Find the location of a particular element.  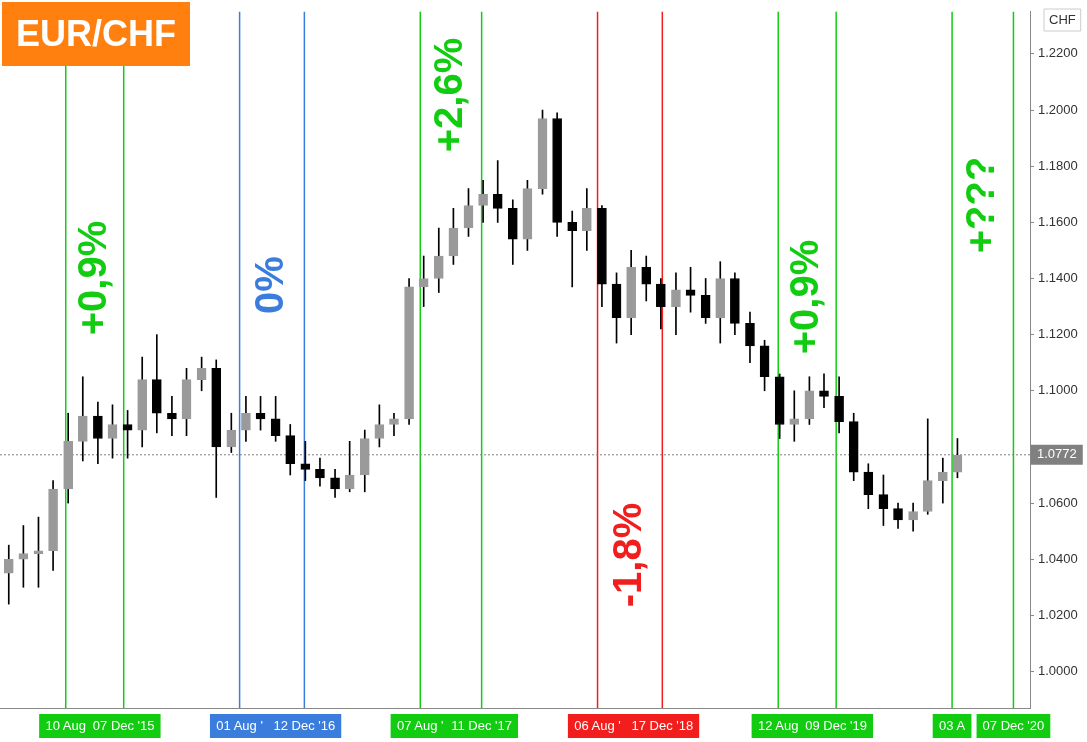

y-tick-label: 1.1200 is located at coordinates (1058, 334).